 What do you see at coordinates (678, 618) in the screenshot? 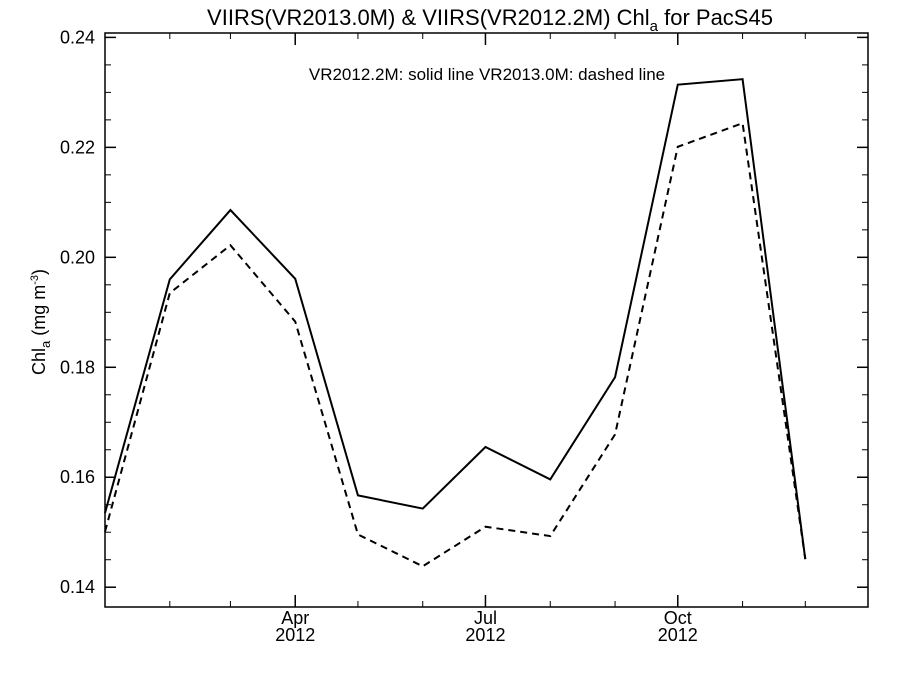
I see `x-tick-label-month: Oct` at bounding box center [678, 618].